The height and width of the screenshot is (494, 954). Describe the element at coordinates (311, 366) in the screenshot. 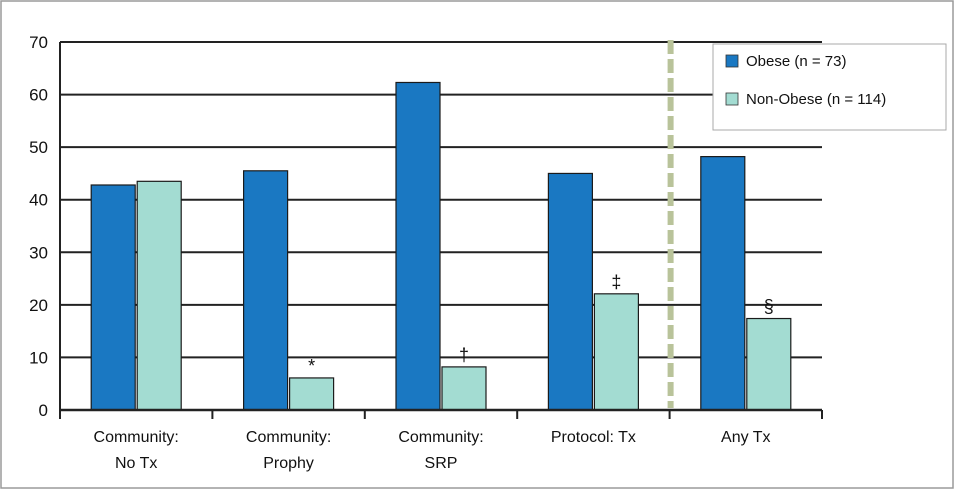

I see `significance-mark: *` at that location.